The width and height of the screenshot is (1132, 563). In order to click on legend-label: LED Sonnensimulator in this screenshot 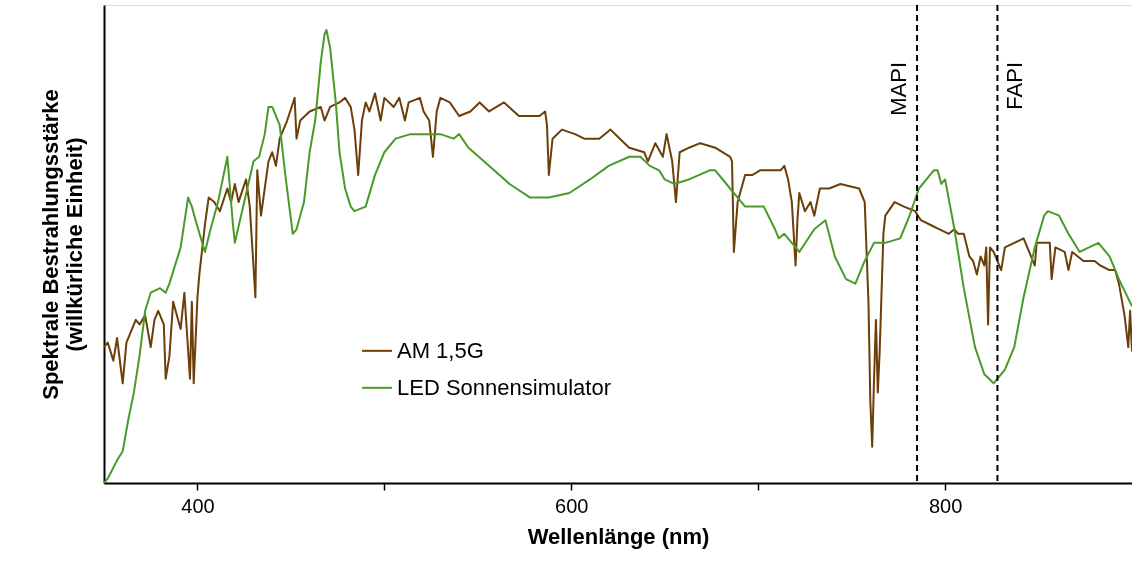, I will do `click(504, 387)`.